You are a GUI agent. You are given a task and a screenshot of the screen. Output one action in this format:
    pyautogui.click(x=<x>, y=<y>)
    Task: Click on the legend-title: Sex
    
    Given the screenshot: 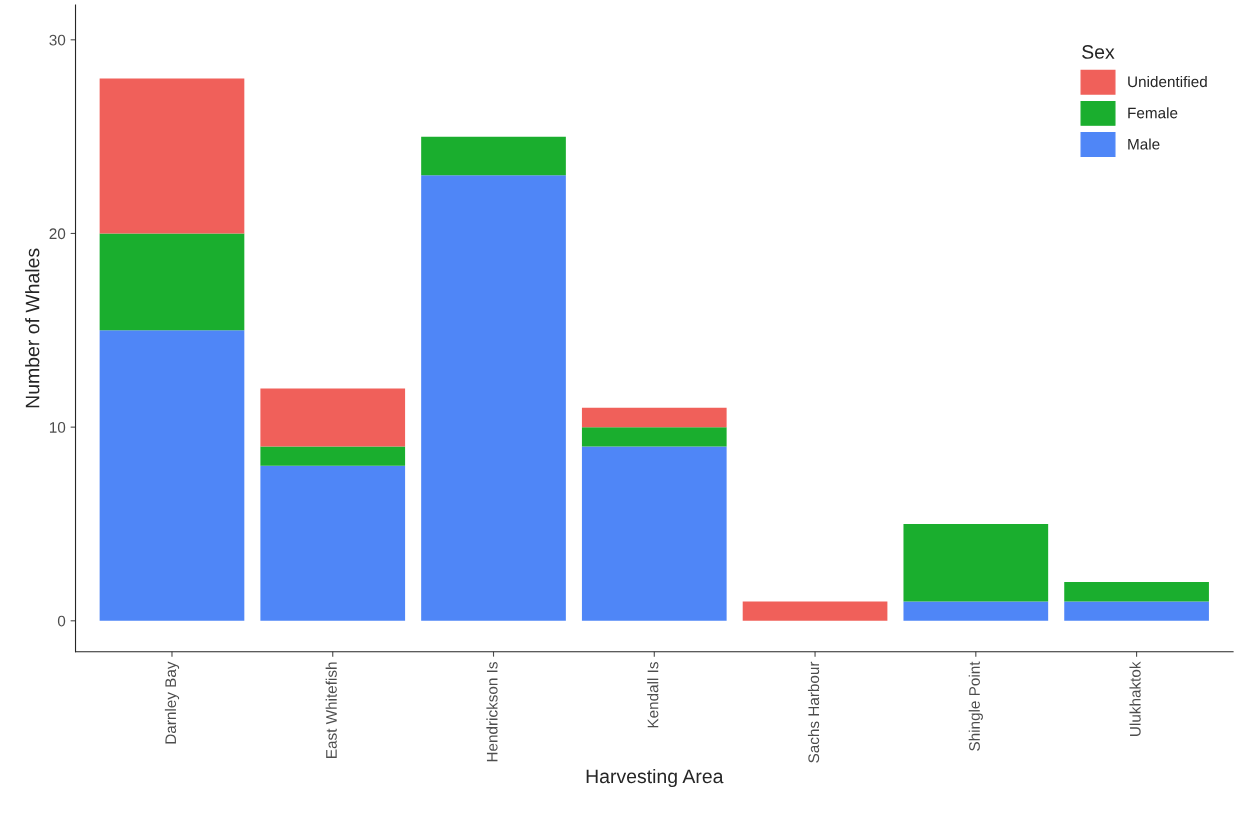 What is the action you would take?
    pyautogui.click(x=1098, y=52)
    